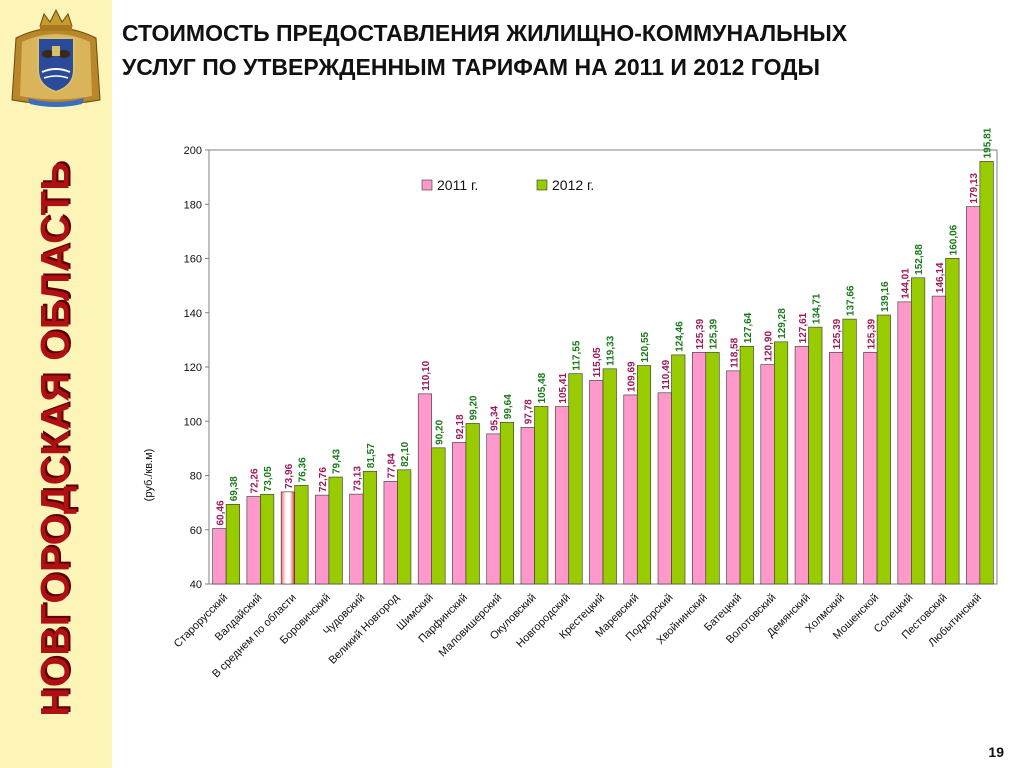 This screenshot has width=1024, height=768. I want to click on y-tick-label: 140, so click(193, 314).